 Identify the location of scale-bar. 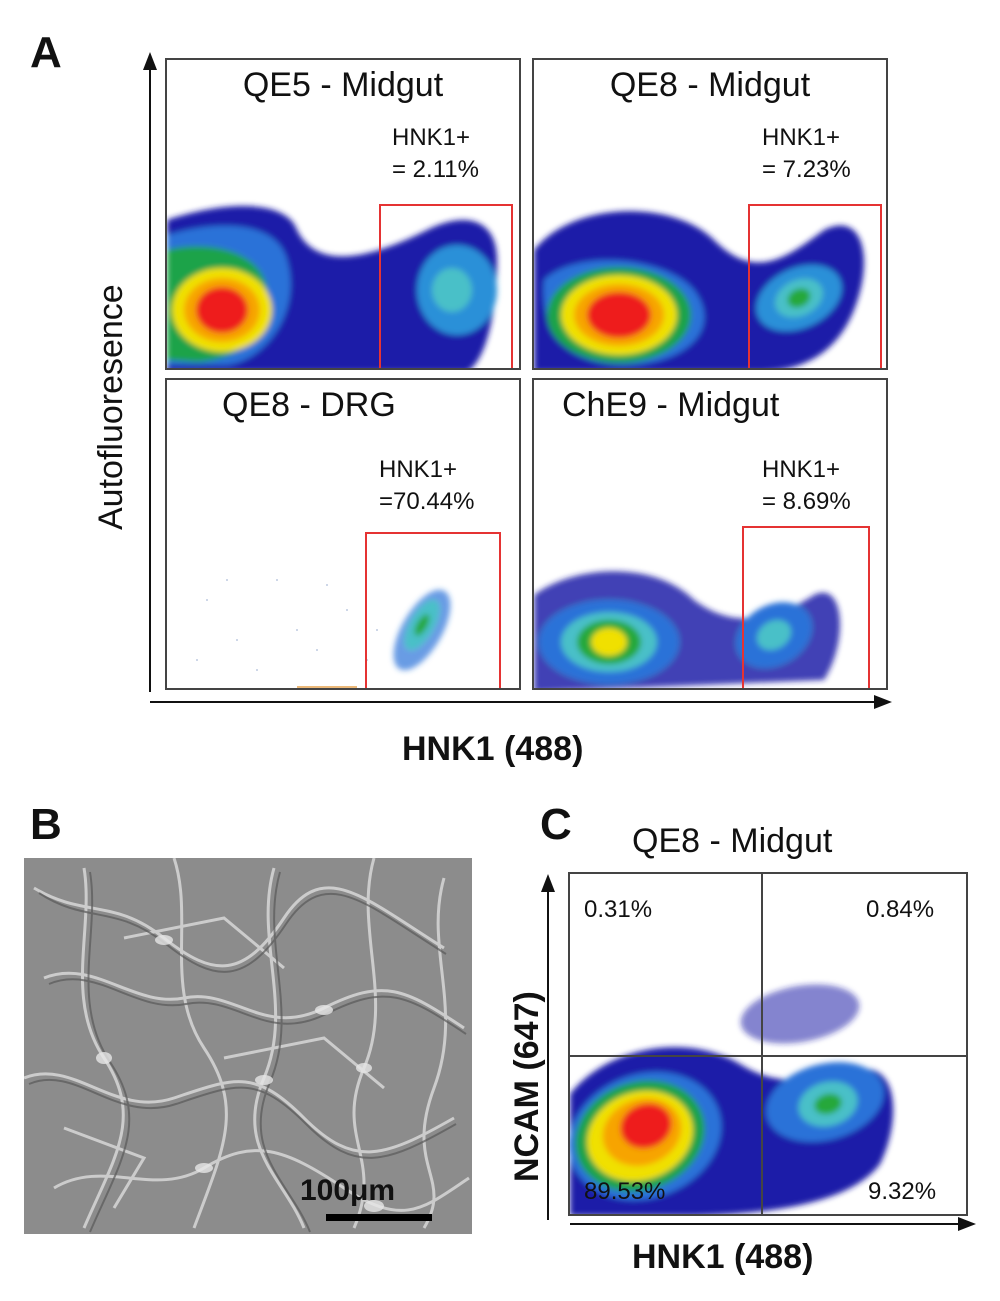
(379, 1217).